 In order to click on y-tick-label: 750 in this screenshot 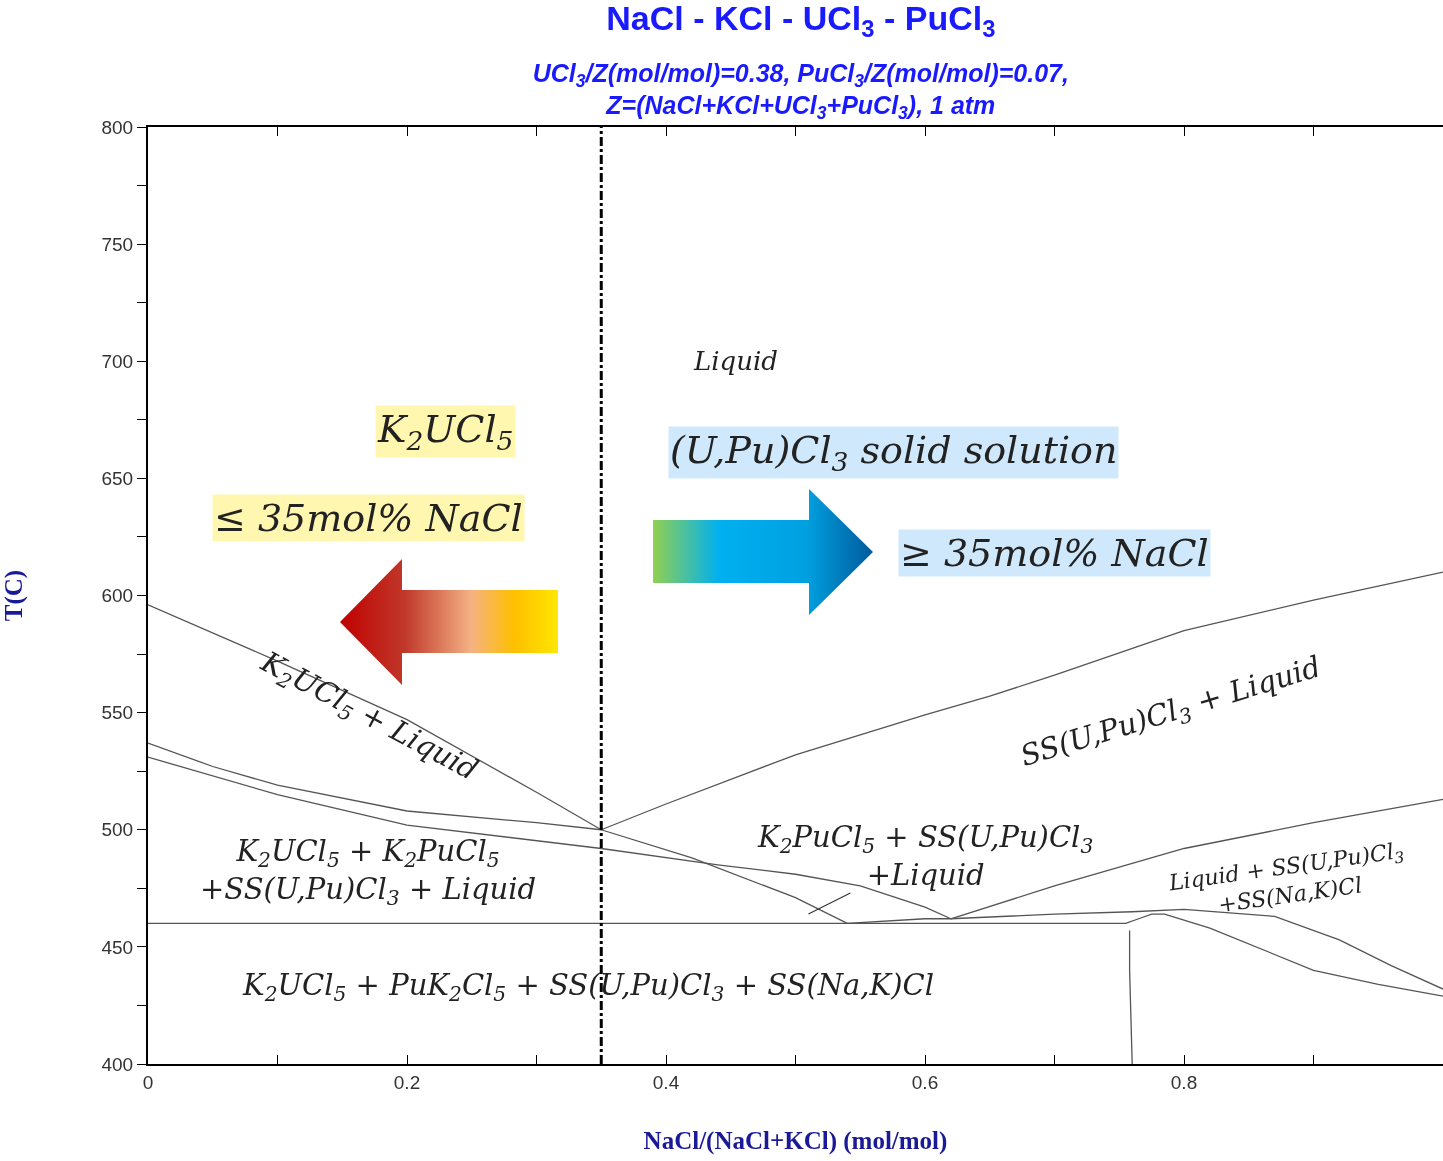, I will do `click(117, 244)`.